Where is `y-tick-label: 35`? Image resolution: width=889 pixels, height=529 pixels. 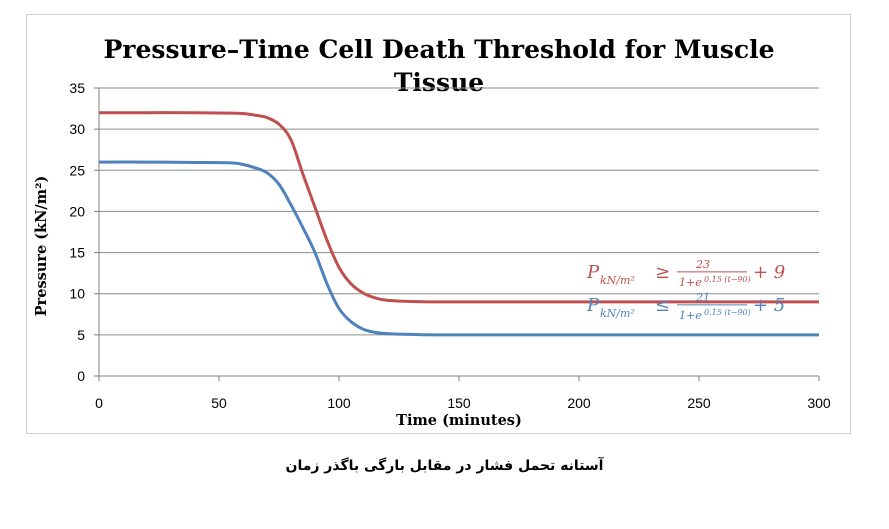 y-tick-label: 35 is located at coordinates (77, 88).